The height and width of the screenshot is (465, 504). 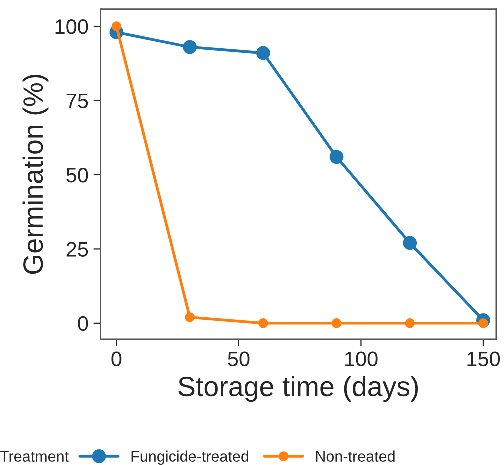 I want to click on x-tick-label: 100, so click(x=361, y=359).